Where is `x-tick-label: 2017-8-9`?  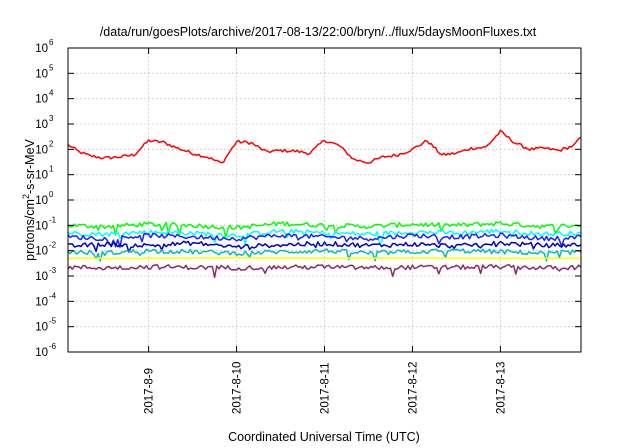 x-tick-label: 2017-8-9 is located at coordinates (150, 391).